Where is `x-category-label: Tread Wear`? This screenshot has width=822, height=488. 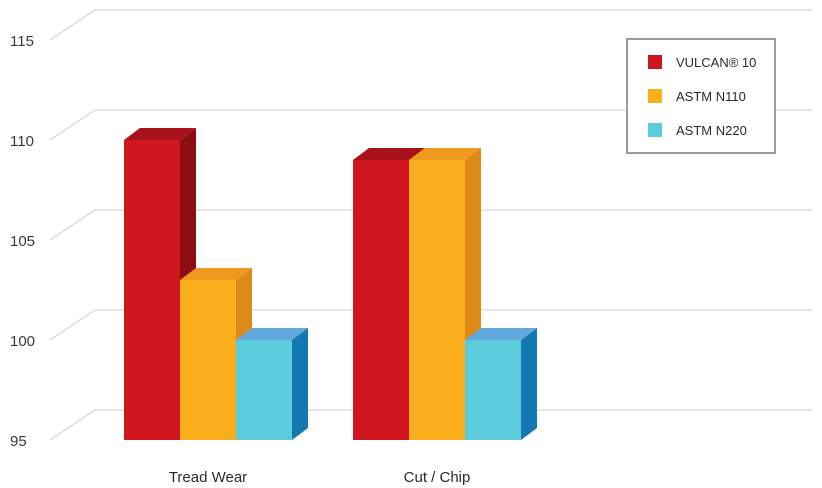 x-category-label: Tread Wear is located at coordinates (208, 477).